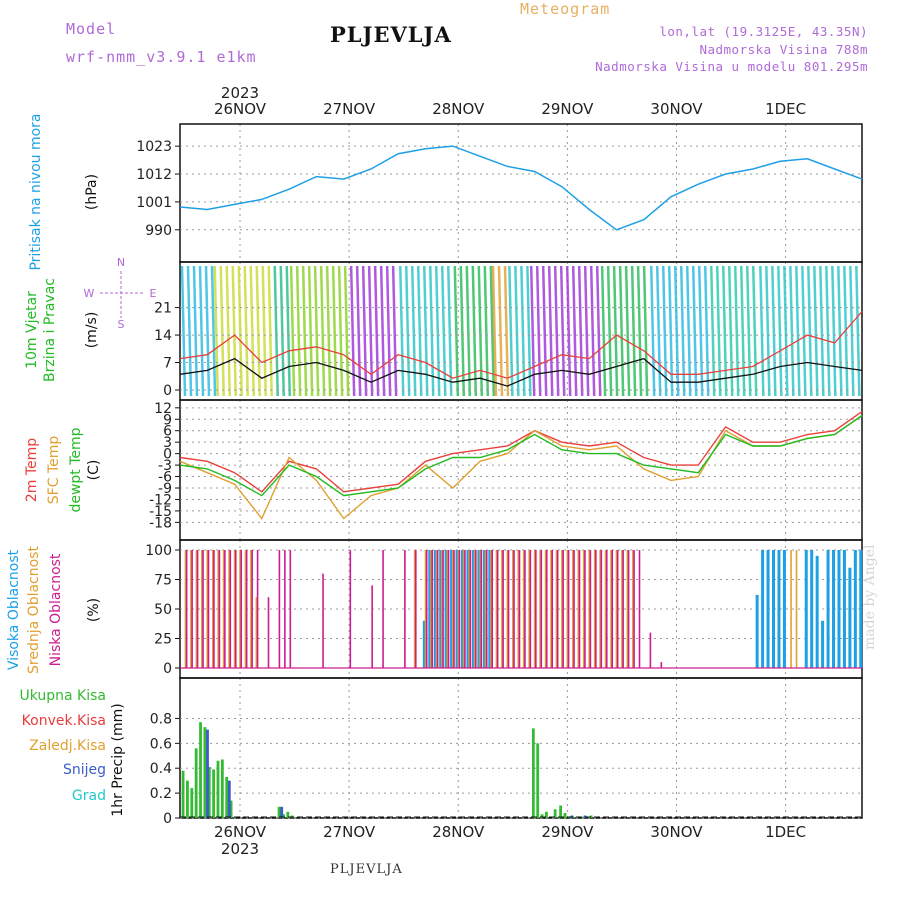  Describe the element at coordinates (76, 469) in the screenshot. I see `temp-label-dewpt: dewpt Temp` at that location.